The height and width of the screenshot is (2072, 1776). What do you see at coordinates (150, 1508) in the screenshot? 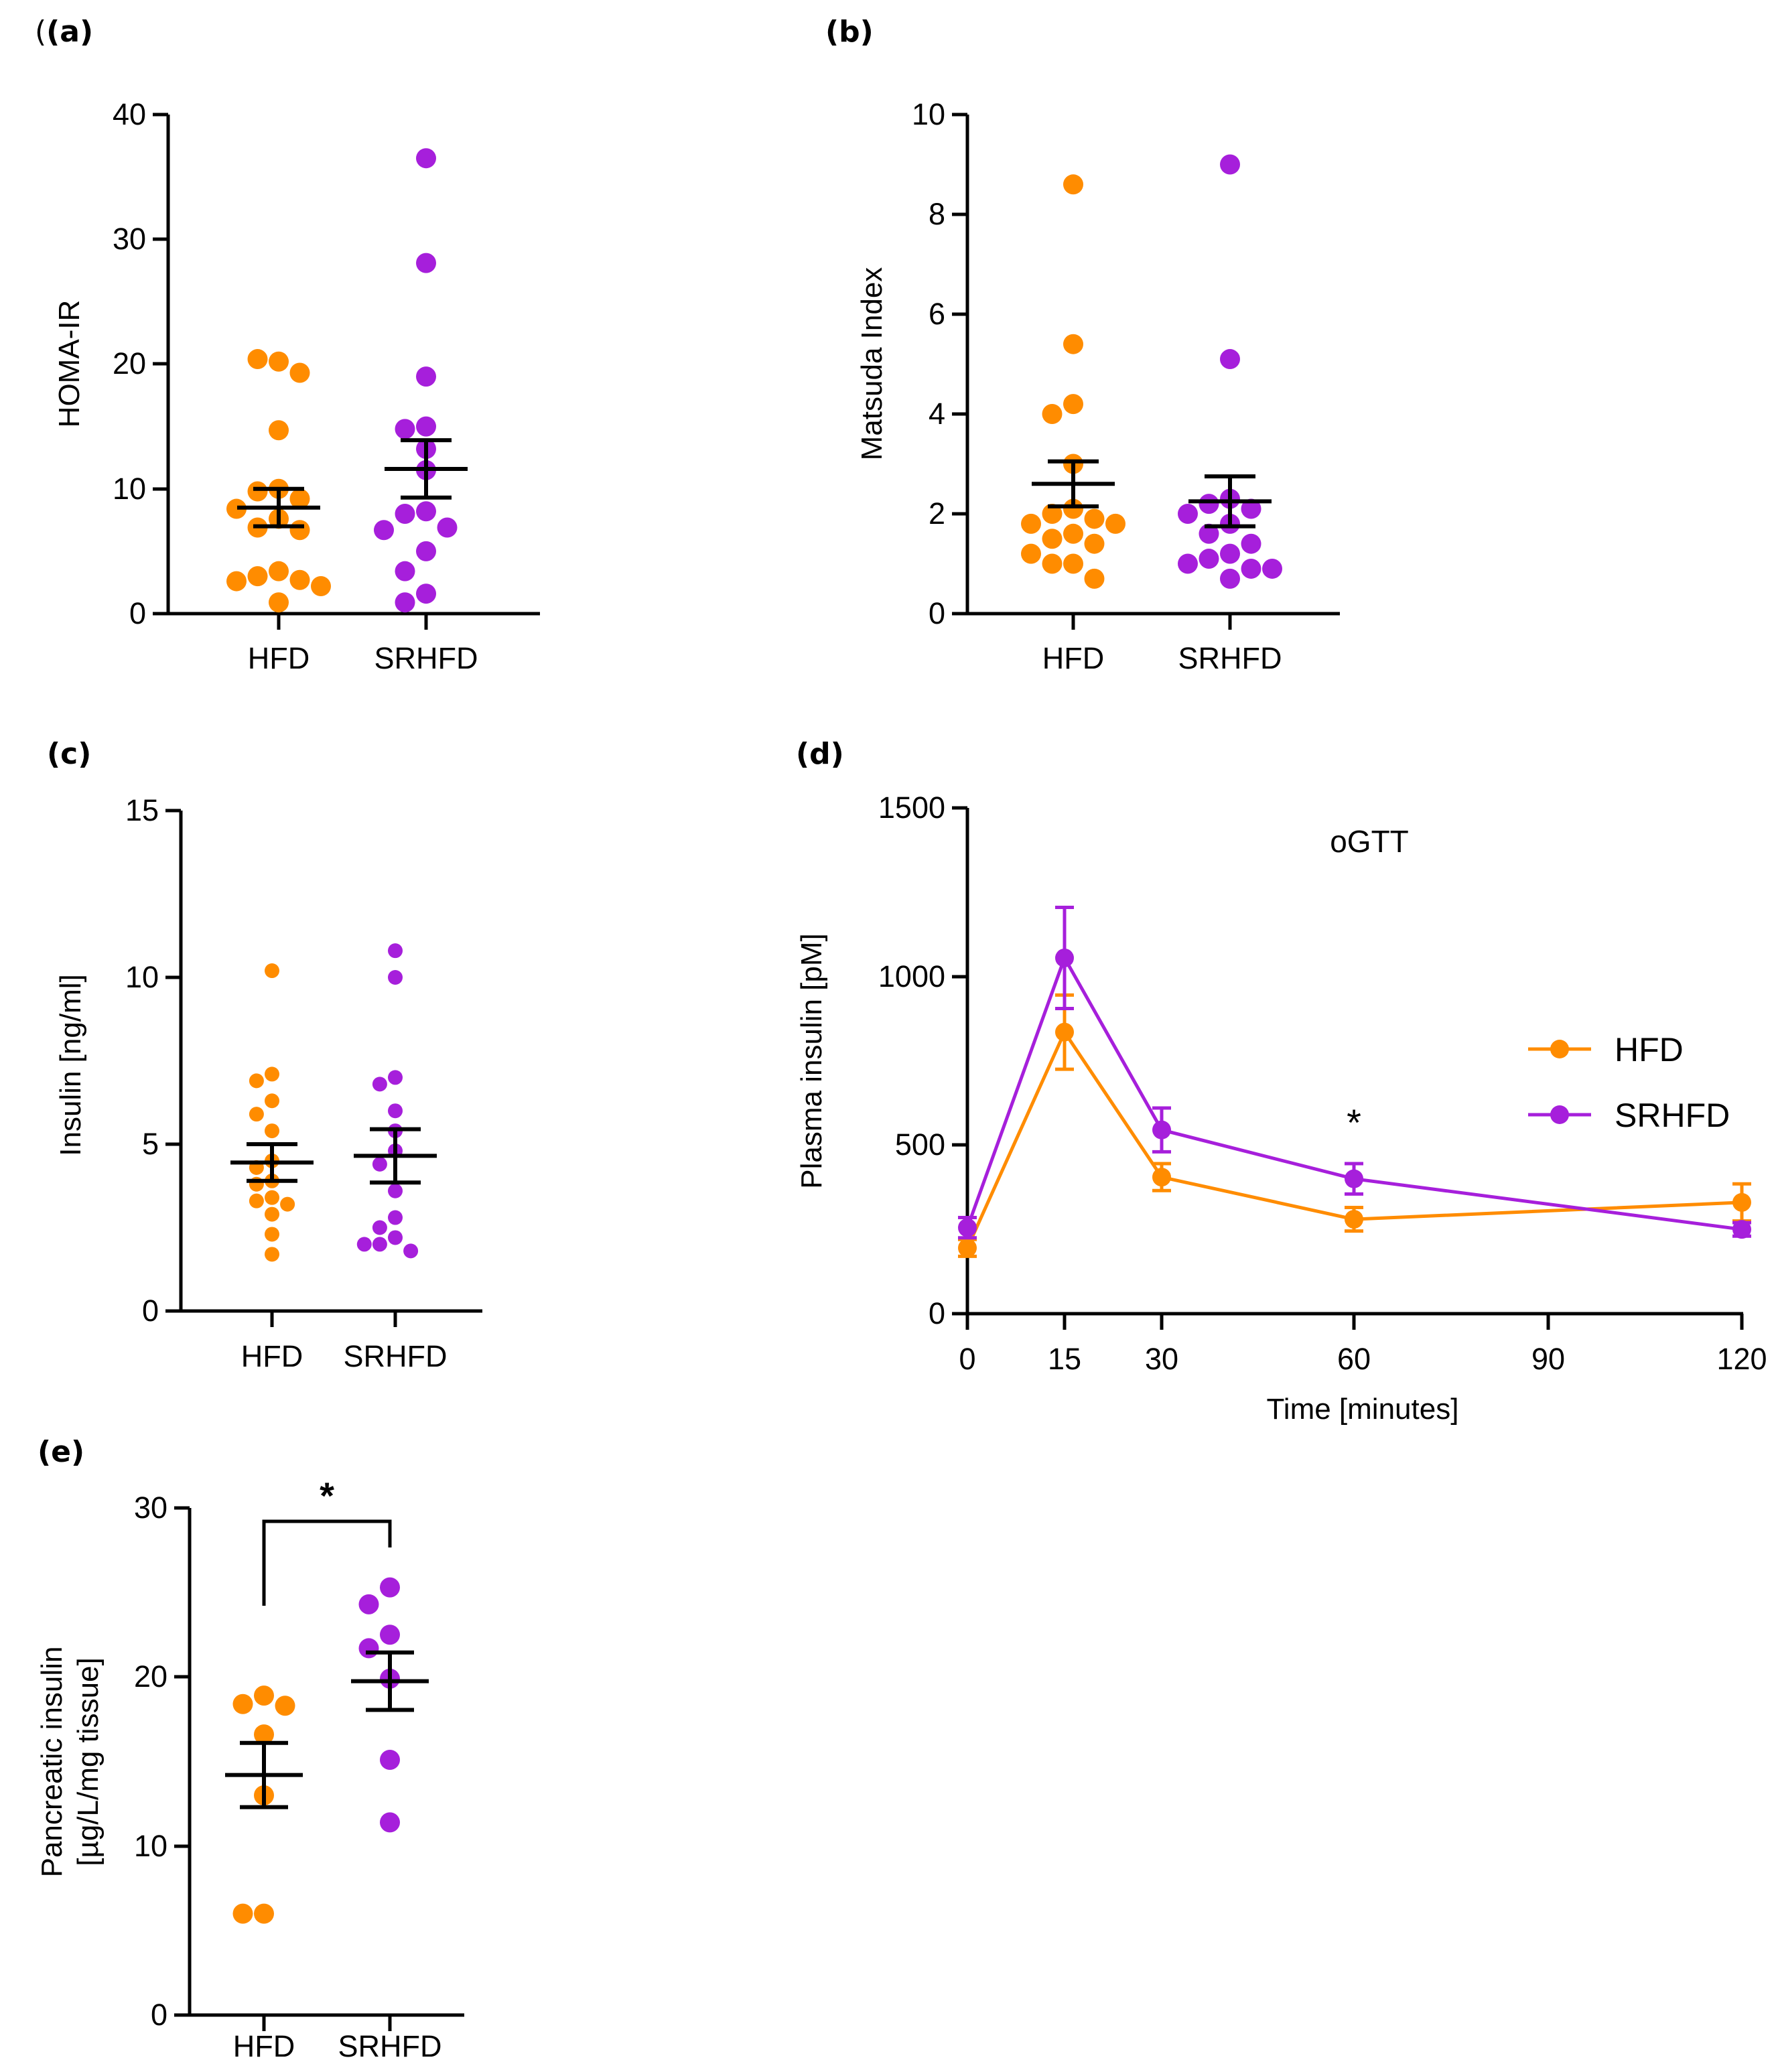
I see `y-tick-label: 30` at bounding box center [150, 1508].